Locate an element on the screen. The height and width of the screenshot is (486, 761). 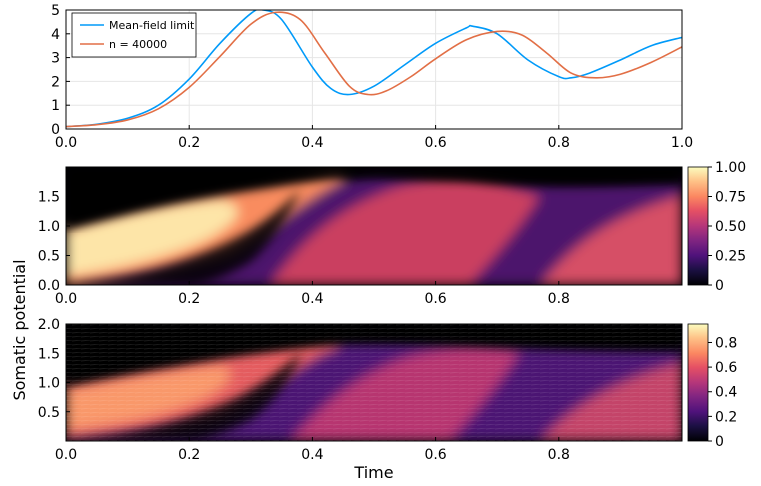
heatmap-sample-y-ticks: 0.5 1.0 1.5 2.0 is located at coordinates (54, 369).